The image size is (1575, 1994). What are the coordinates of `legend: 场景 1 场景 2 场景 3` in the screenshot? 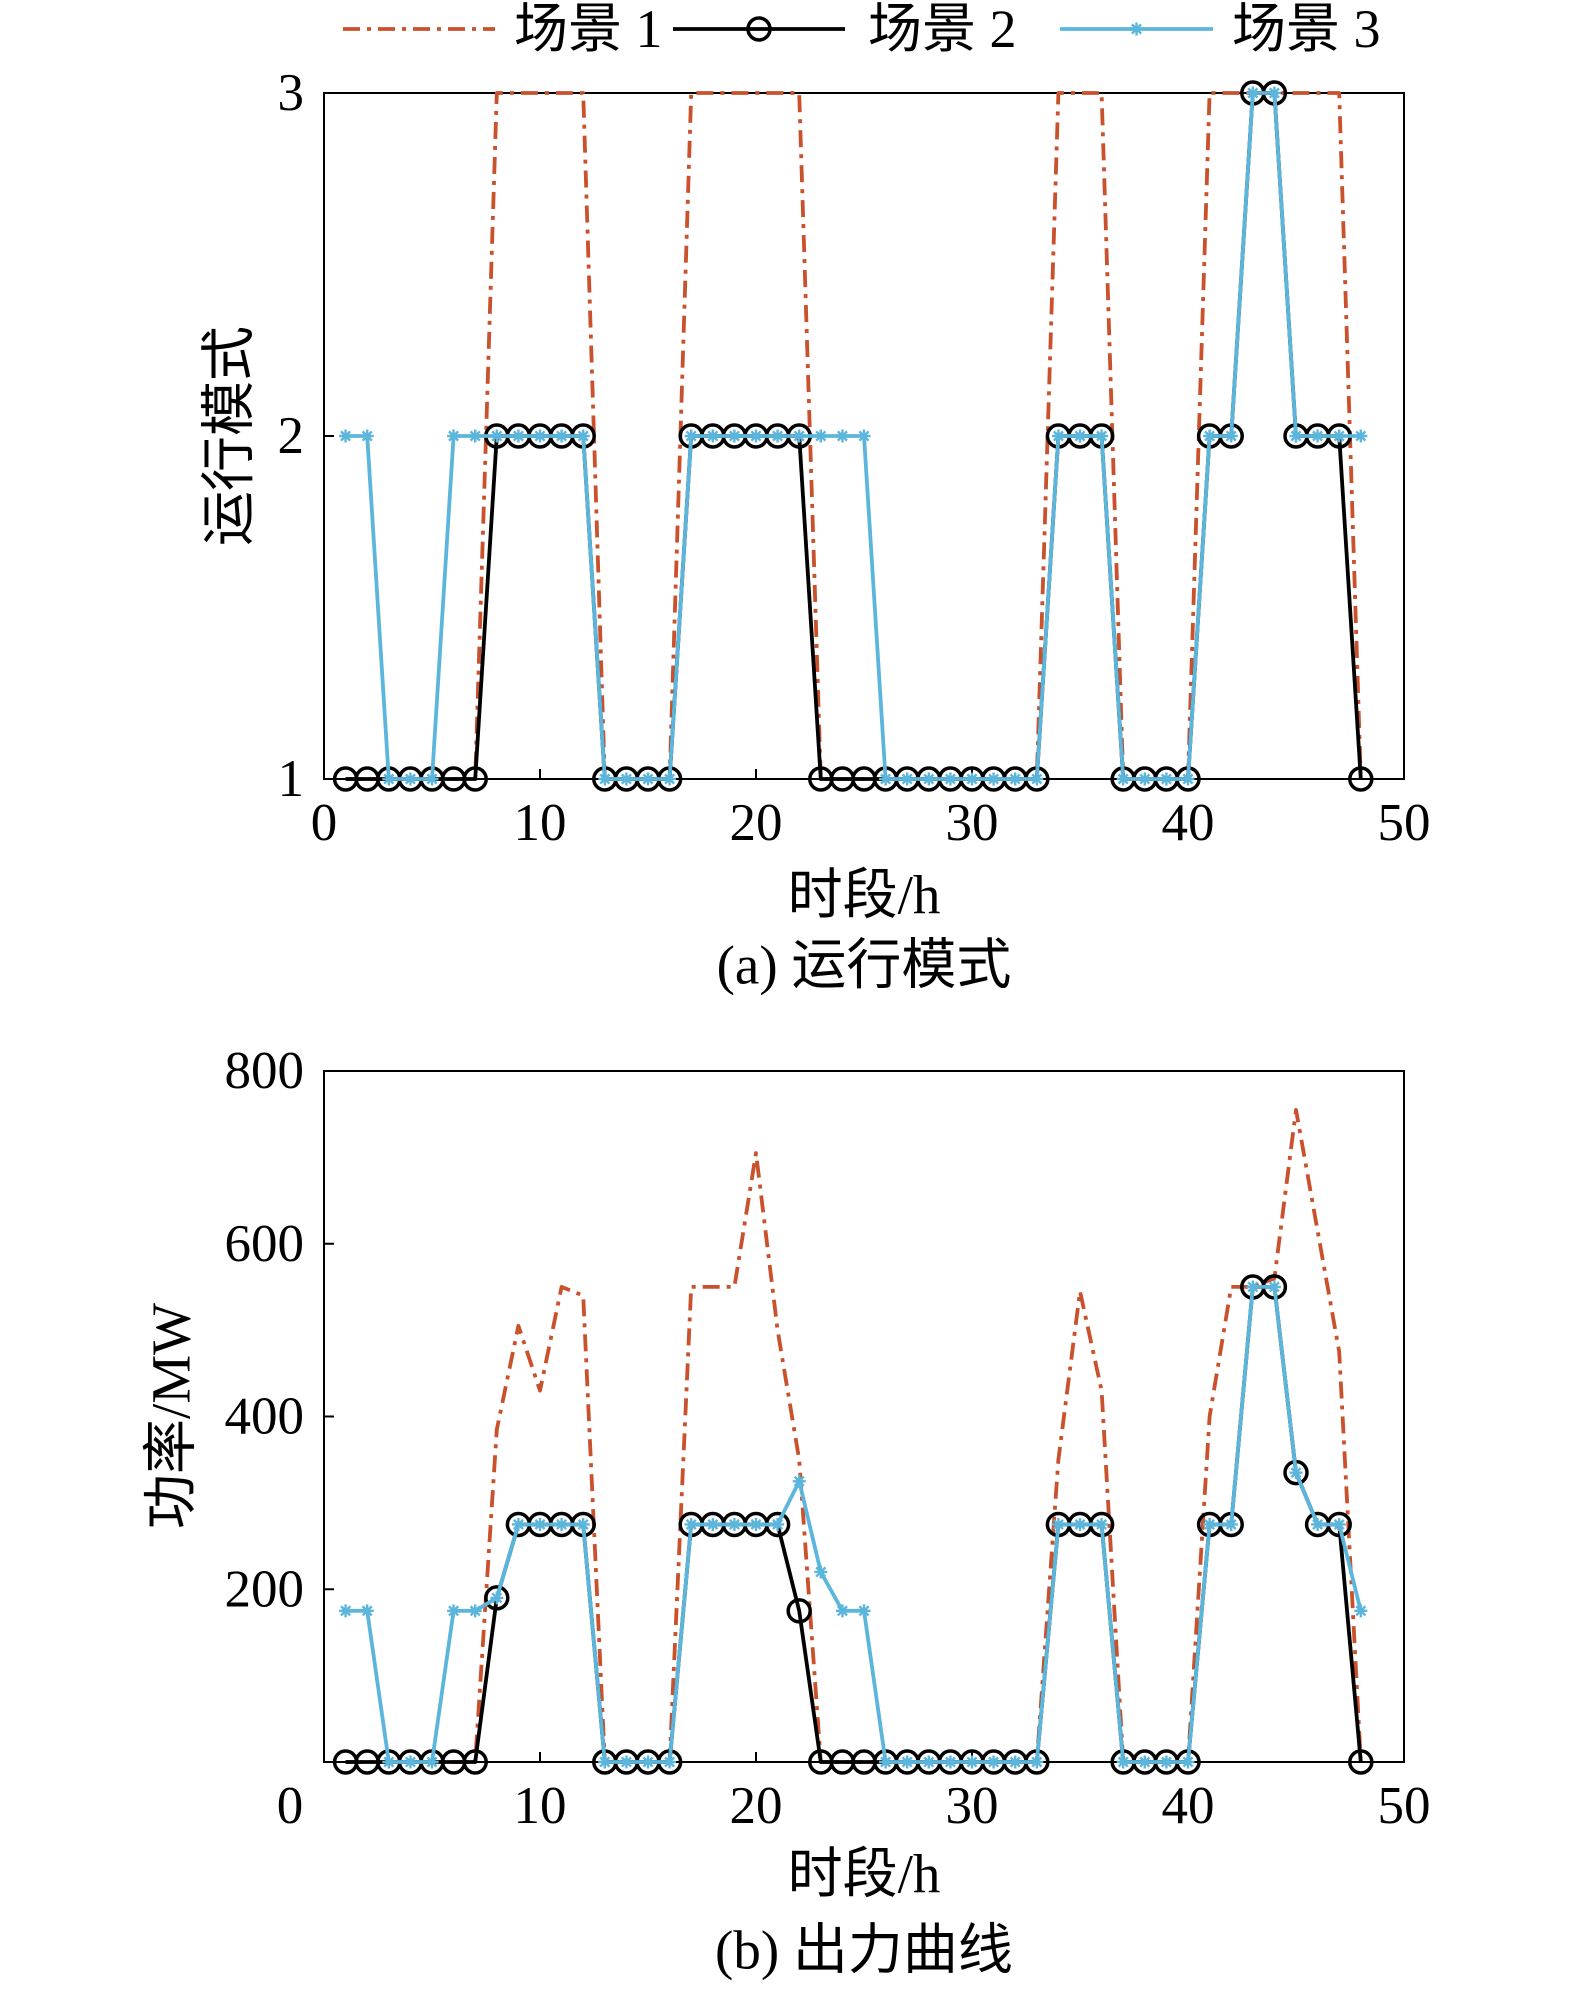 It's located at (862, 29).